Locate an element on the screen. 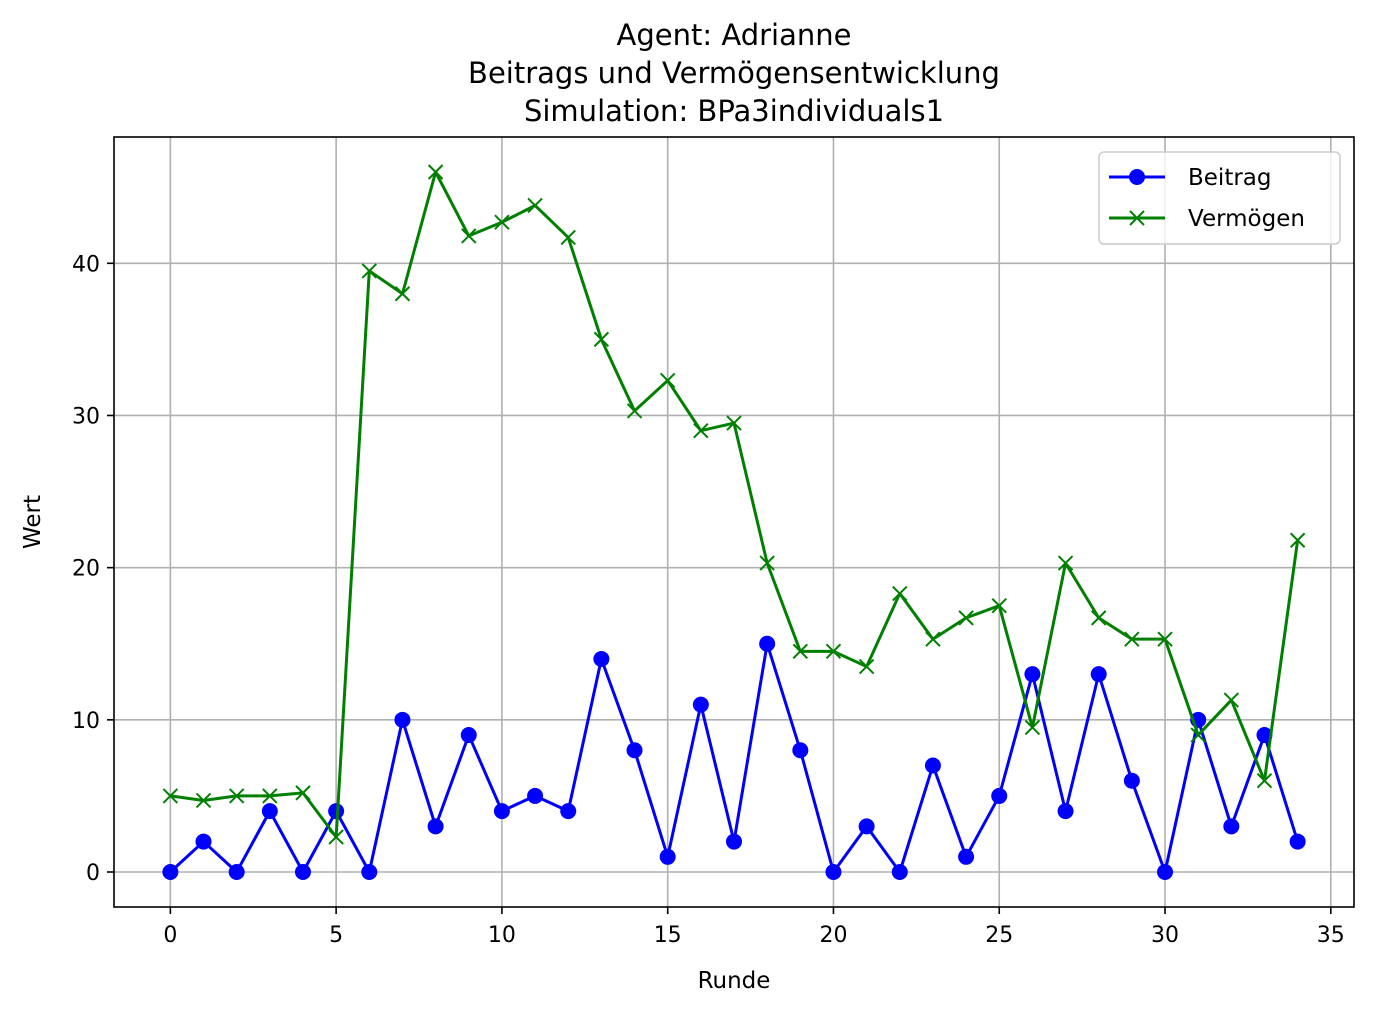 This screenshot has height=1015, width=1374. y-axis-label: Wert is located at coordinates (33, 522).